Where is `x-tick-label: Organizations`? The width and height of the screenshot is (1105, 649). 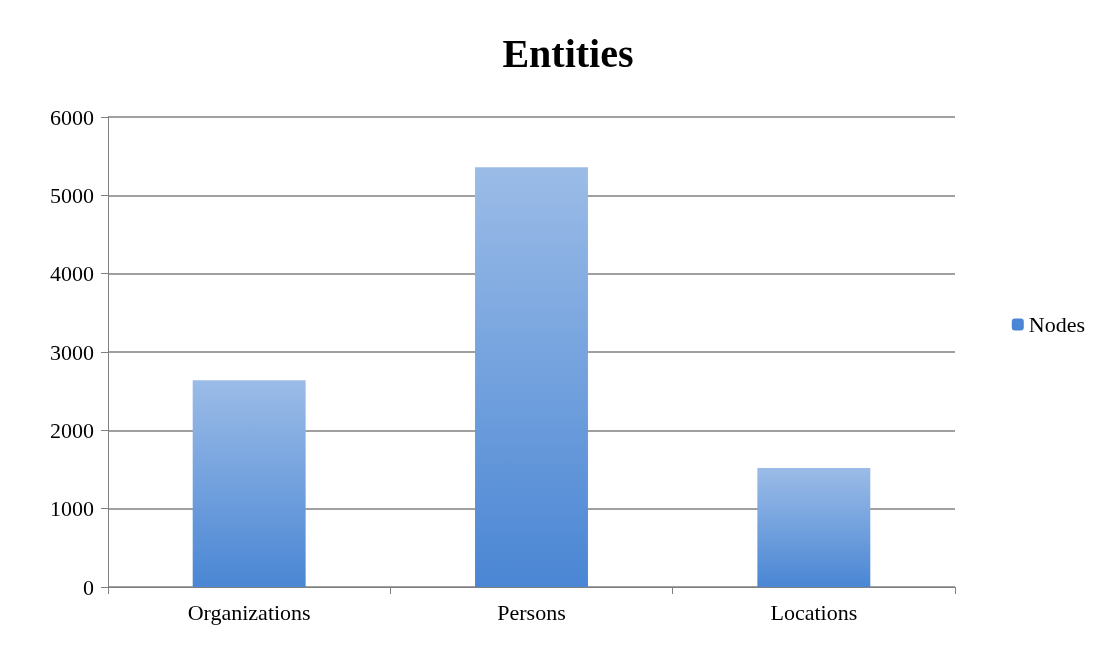
x-tick-label: Organizations is located at coordinates (249, 612).